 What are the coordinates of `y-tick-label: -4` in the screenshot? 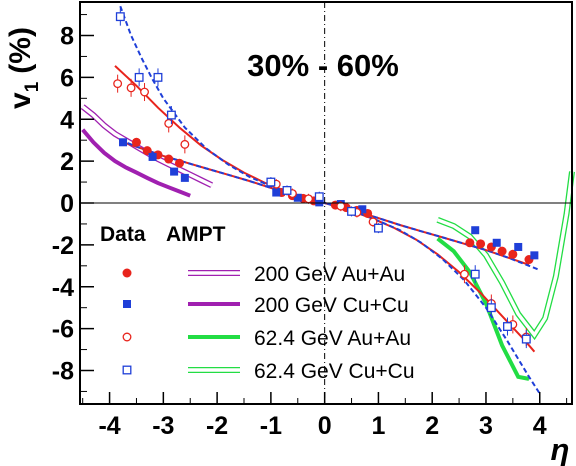 It's located at (63, 288).